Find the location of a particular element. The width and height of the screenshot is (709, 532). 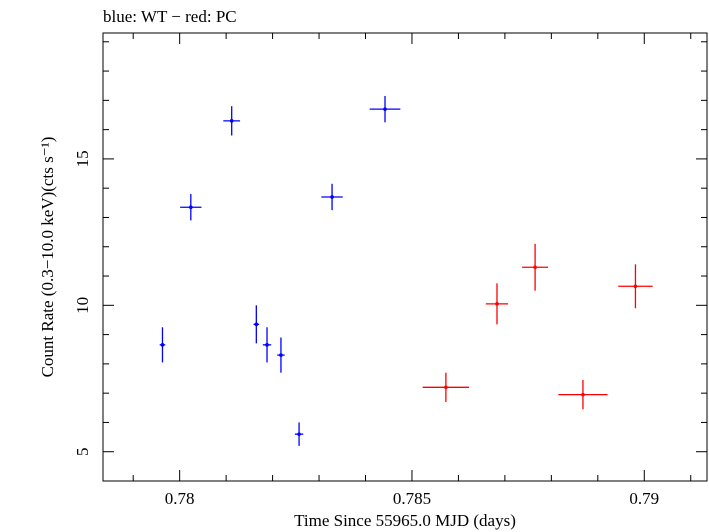

x-tick-label: 0.785 is located at coordinates (412, 498).